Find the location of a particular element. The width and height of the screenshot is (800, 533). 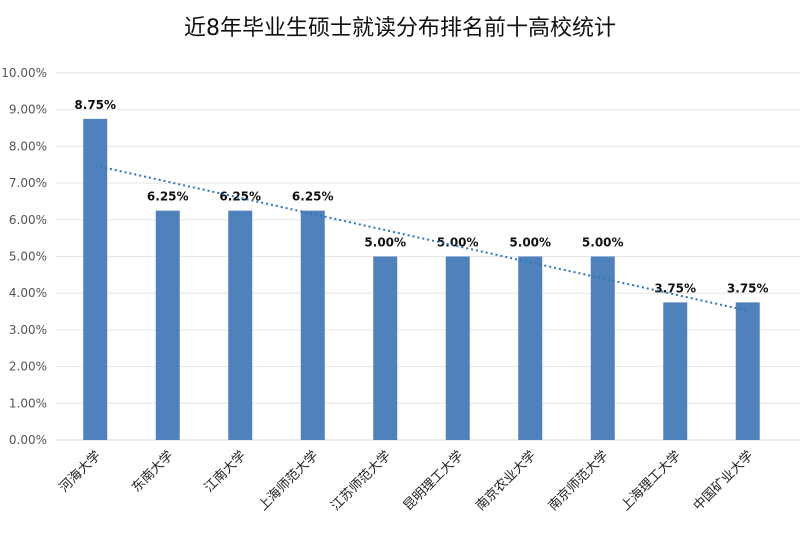

x-tick-label: 江苏师范大学 is located at coordinates (361, 481).